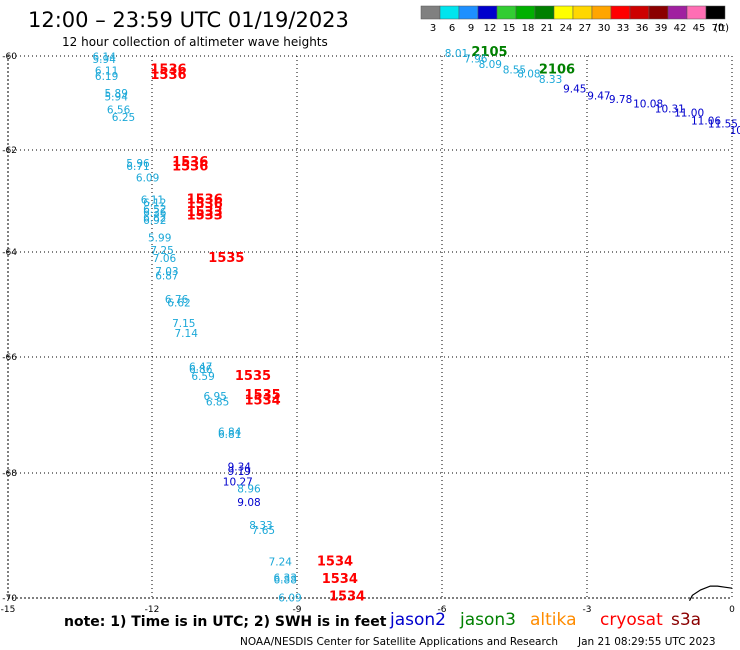 The width and height of the screenshot is (740, 650). What do you see at coordinates (9, 328) in the screenshot?
I see `y-axis-ticks: -60 -62 -64 -66 -68 -70` at bounding box center [9, 328].